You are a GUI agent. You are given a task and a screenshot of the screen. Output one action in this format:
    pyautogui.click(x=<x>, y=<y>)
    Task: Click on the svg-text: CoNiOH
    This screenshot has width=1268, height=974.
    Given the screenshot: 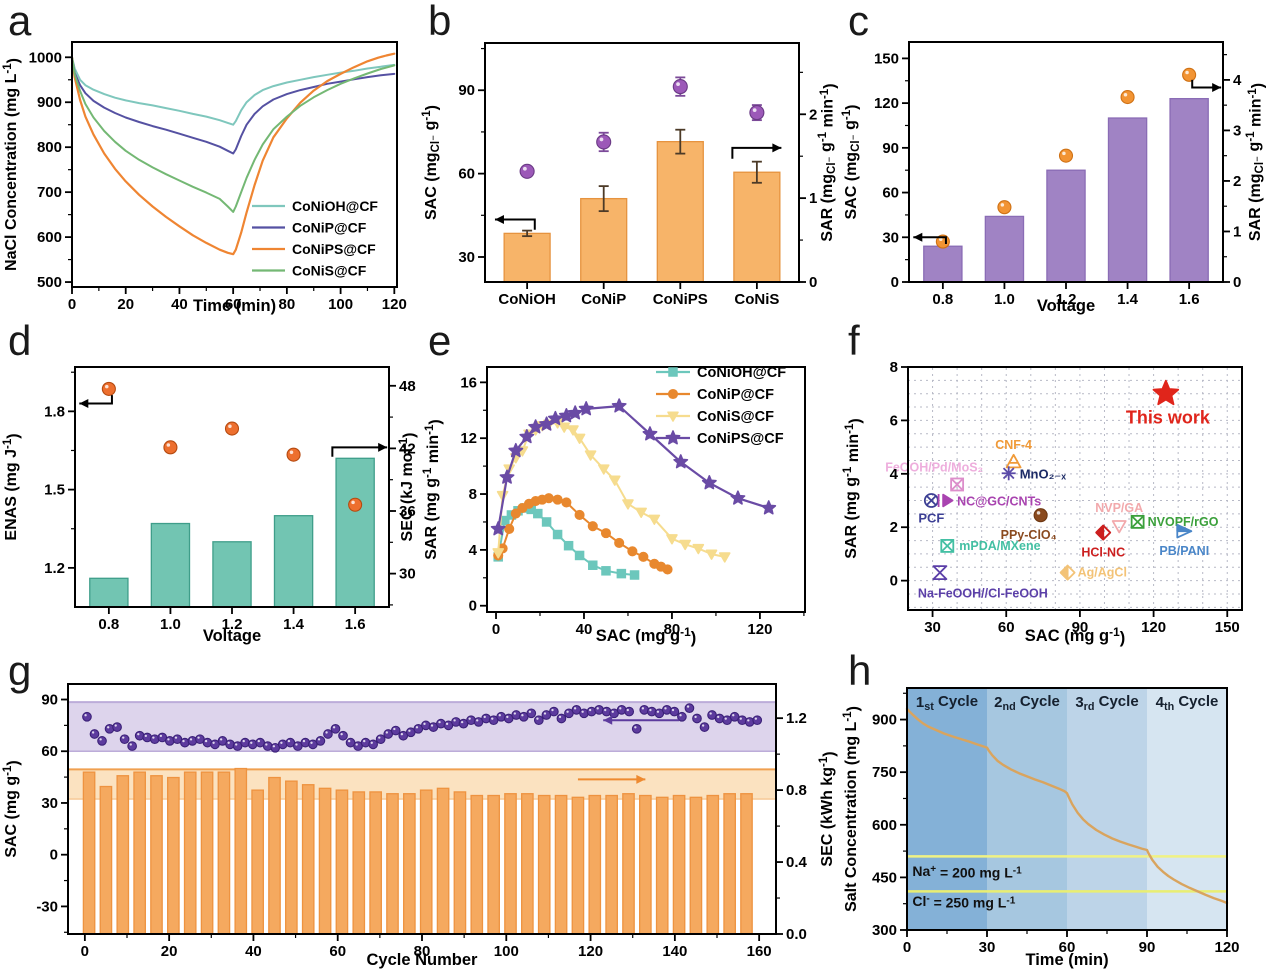 What is the action you would take?
    pyautogui.click(x=527, y=299)
    